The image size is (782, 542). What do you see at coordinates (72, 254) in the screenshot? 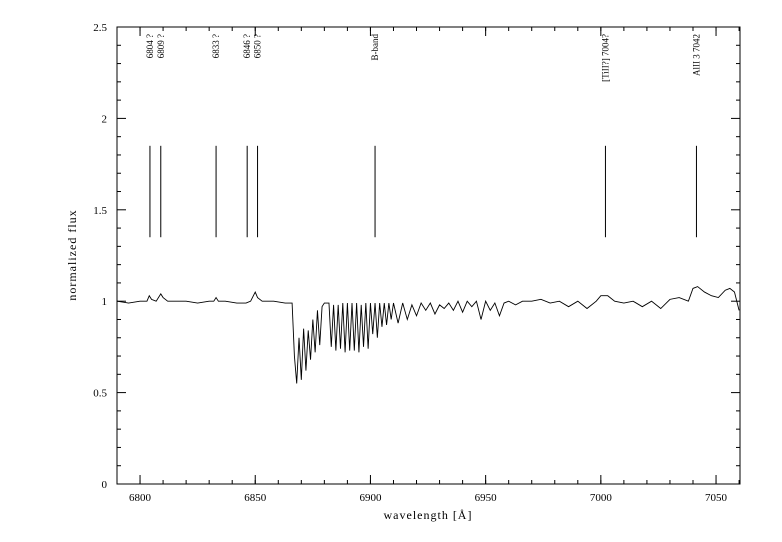
I see `y-axis-label: normalized flux` at bounding box center [72, 254].